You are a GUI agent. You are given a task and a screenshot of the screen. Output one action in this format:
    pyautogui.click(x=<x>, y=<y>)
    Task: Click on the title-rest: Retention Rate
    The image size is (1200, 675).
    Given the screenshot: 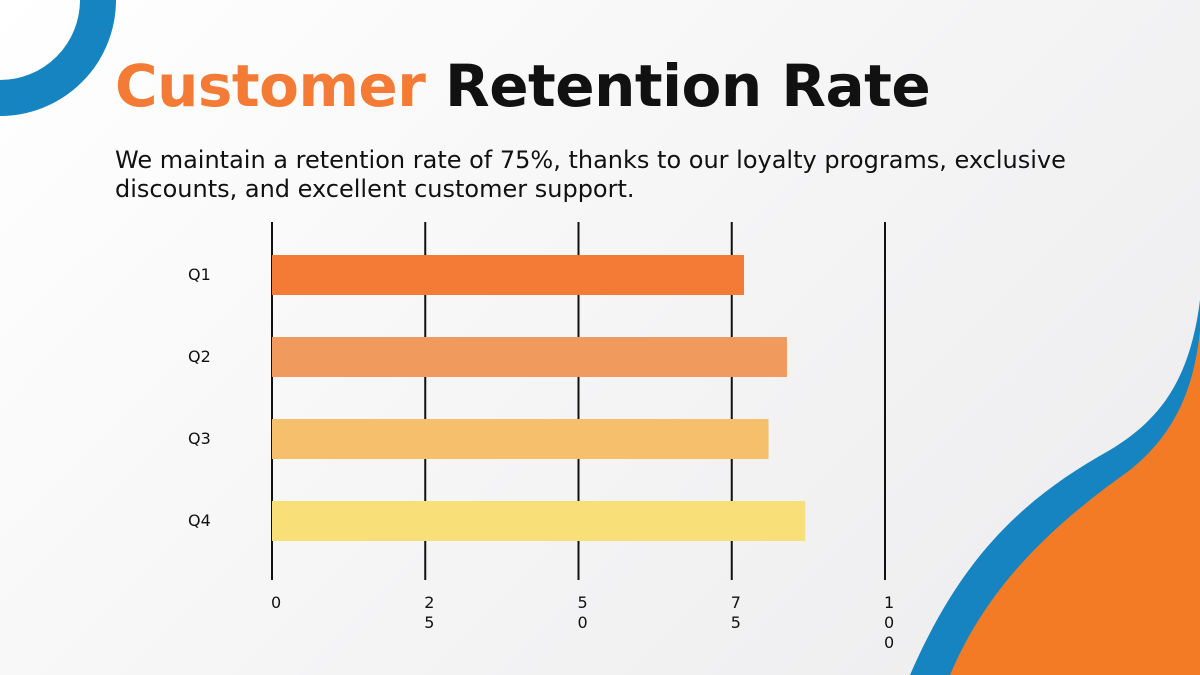 What is the action you would take?
    pyautogui.click(x=688, y=86)
    